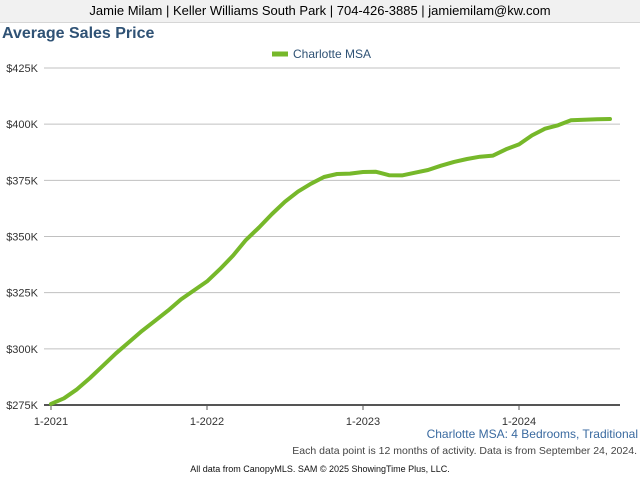  I want to click on legend-label: Charlotte MSA, so click(332, 54).